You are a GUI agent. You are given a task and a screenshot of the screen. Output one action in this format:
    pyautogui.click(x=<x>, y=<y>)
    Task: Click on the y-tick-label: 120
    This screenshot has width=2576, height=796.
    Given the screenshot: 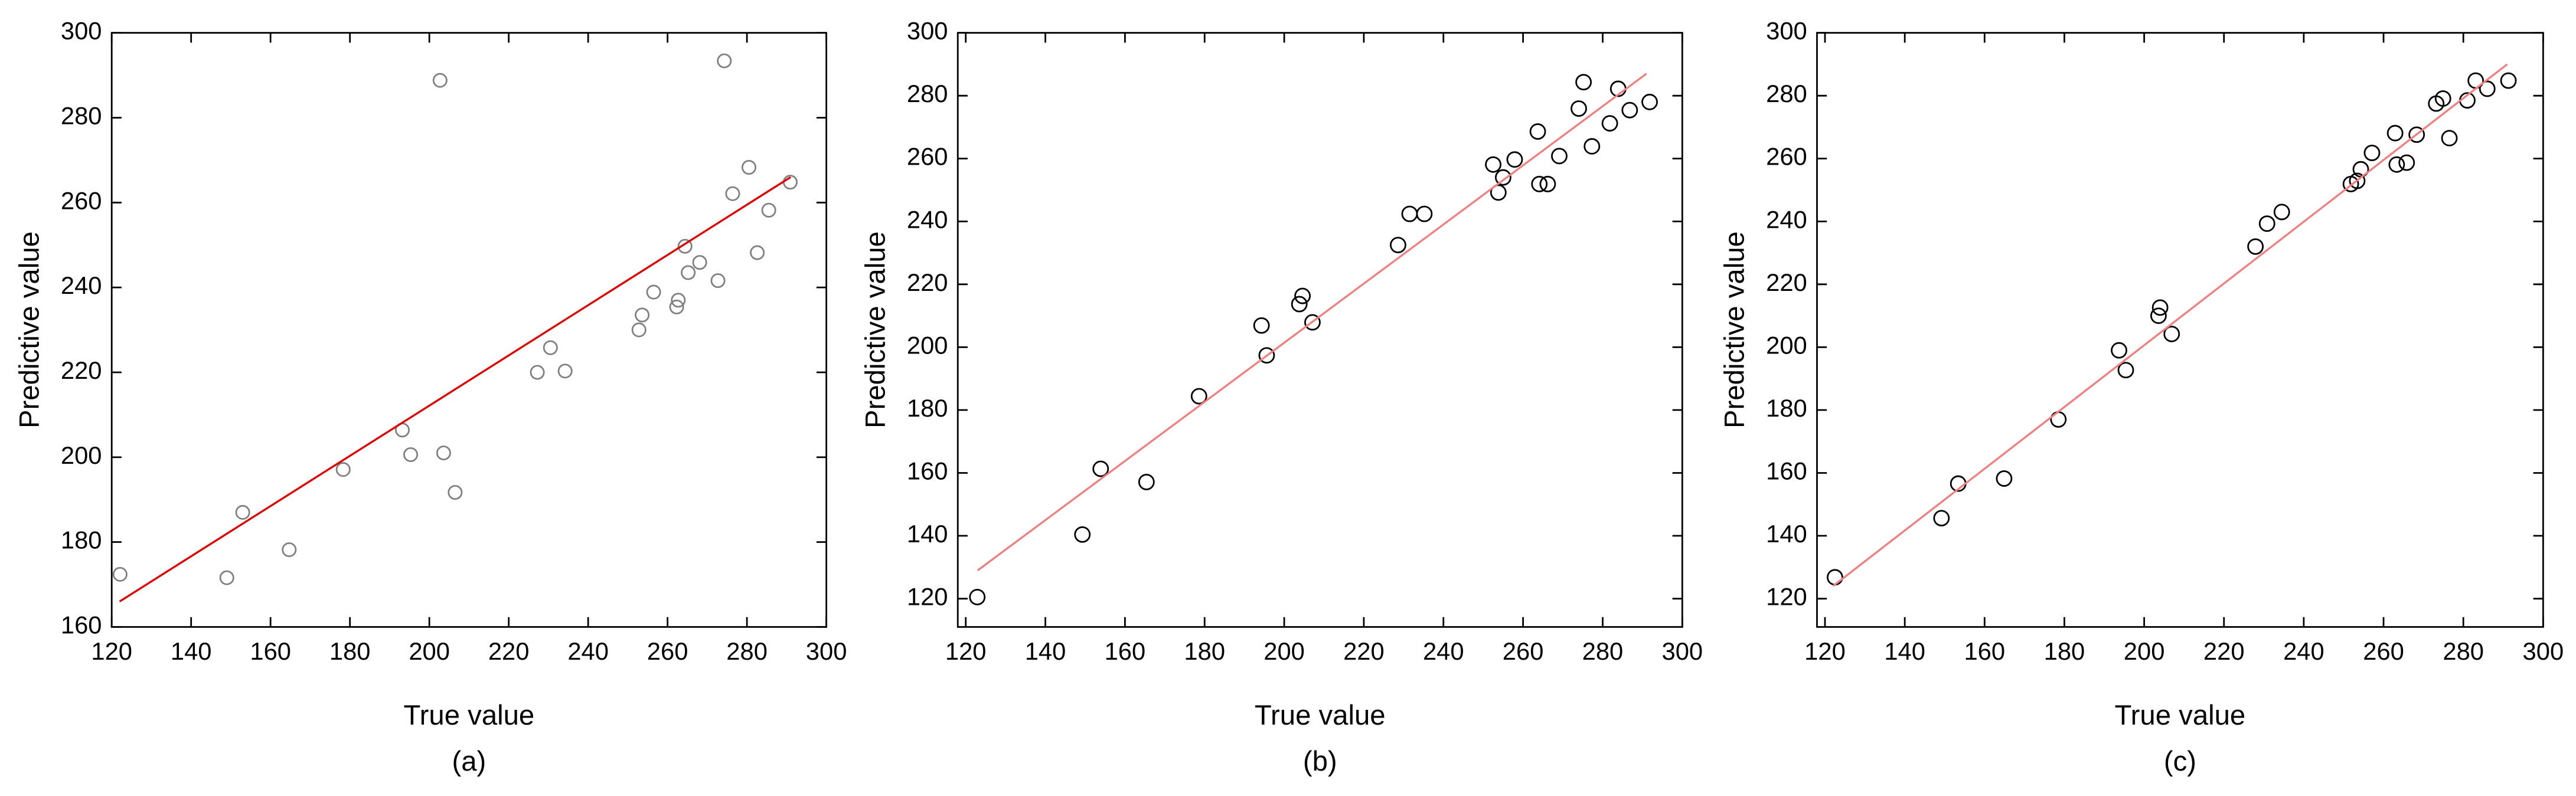 What is the action you would take?
    pyautogui.click(x=1786, y=597)
    